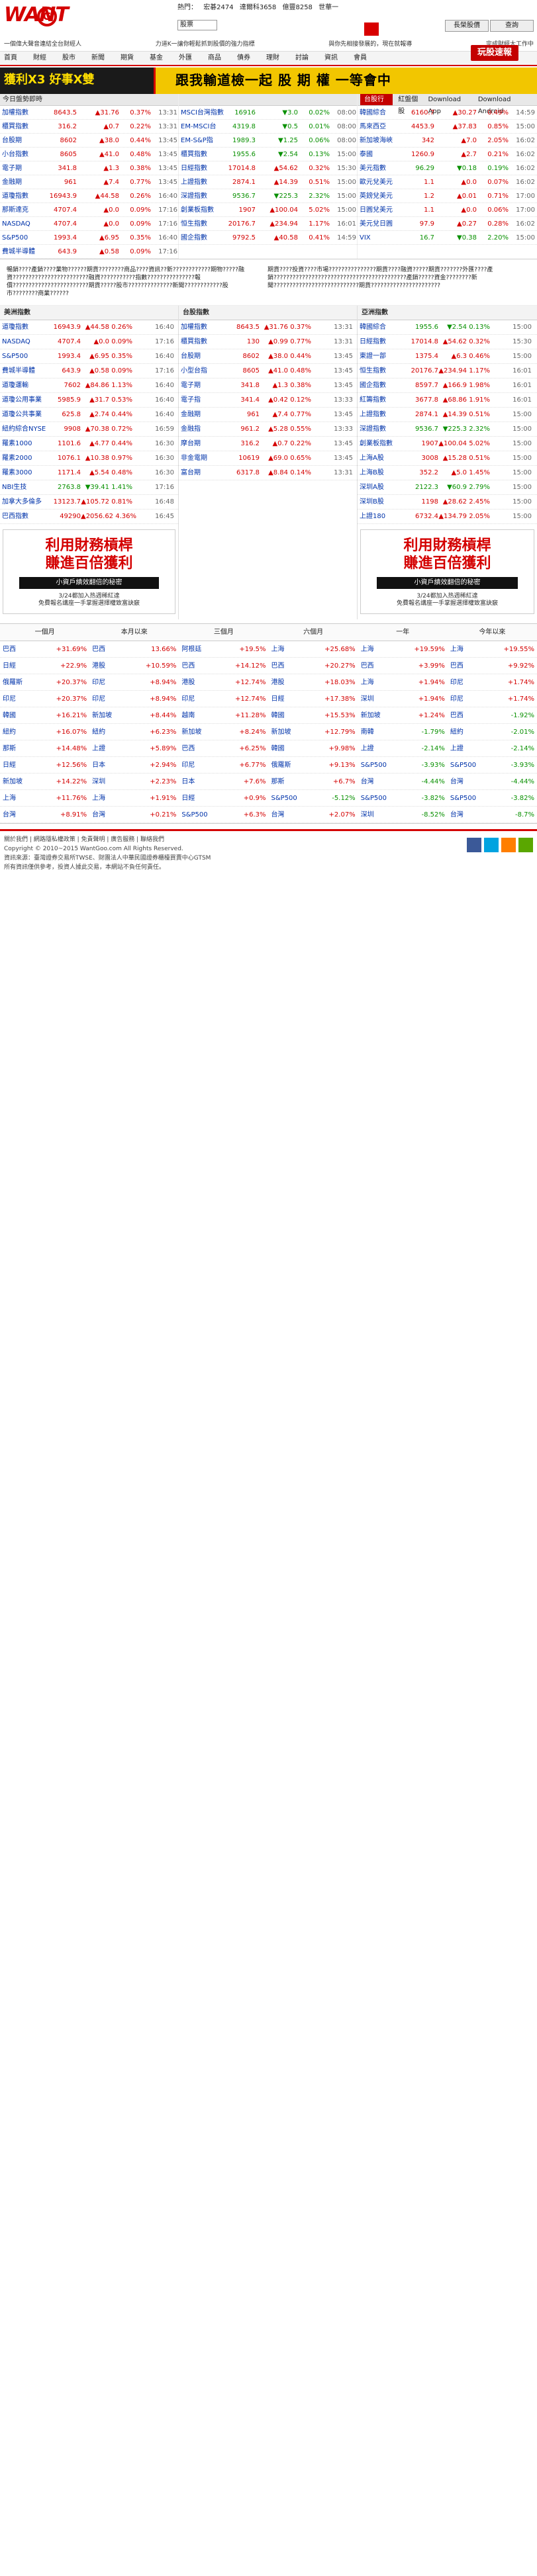 The height and width of the screenshot is (2576, 537). I want to click on quote-name: VIX, so click(366, 238).